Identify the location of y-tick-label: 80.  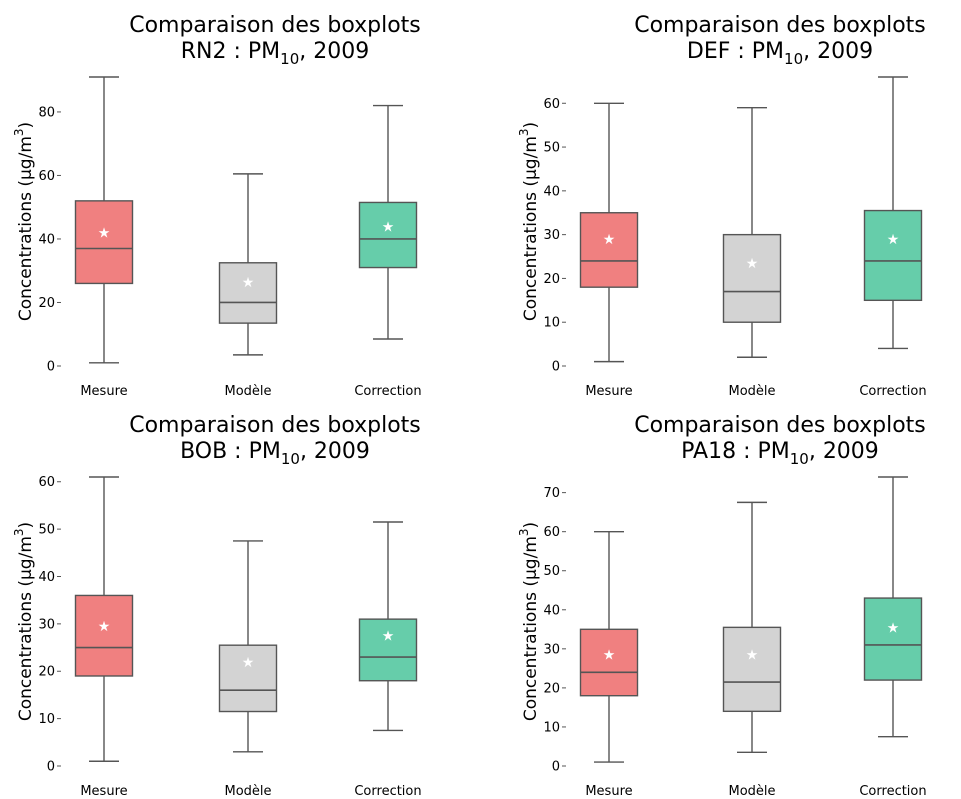
(46, 112).